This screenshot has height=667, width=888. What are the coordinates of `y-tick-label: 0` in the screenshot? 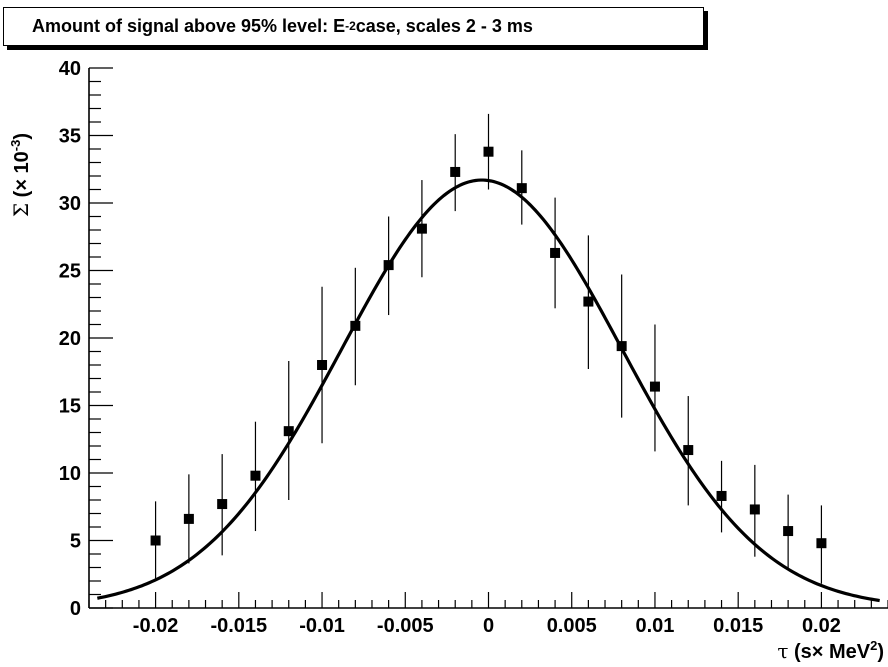 It's located at (75, 609).